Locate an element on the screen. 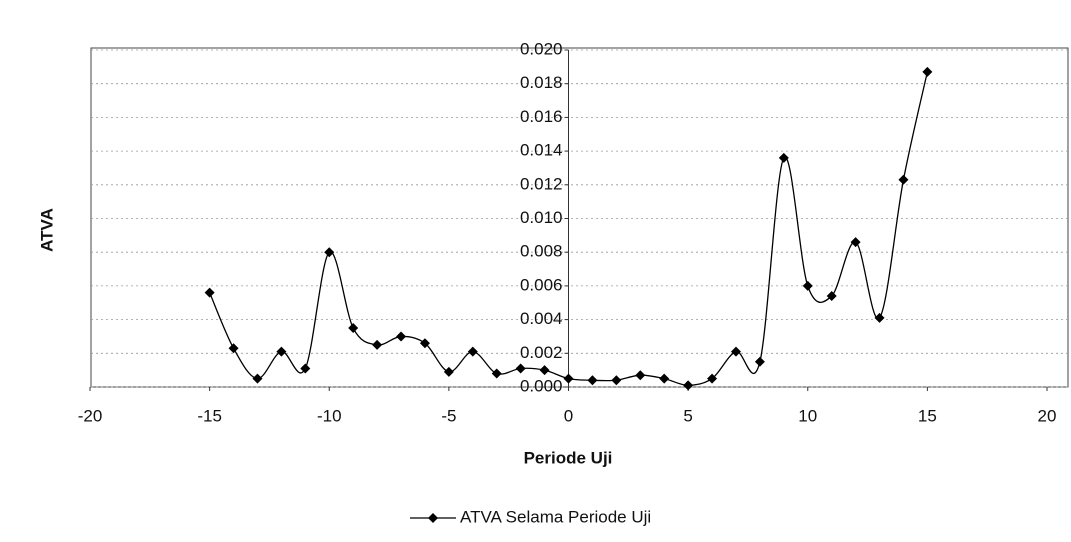 Image resolution: width=1071 pixels, height=542 pixels. y-tick-label: 0.004 is located at coordinates (541, 318).